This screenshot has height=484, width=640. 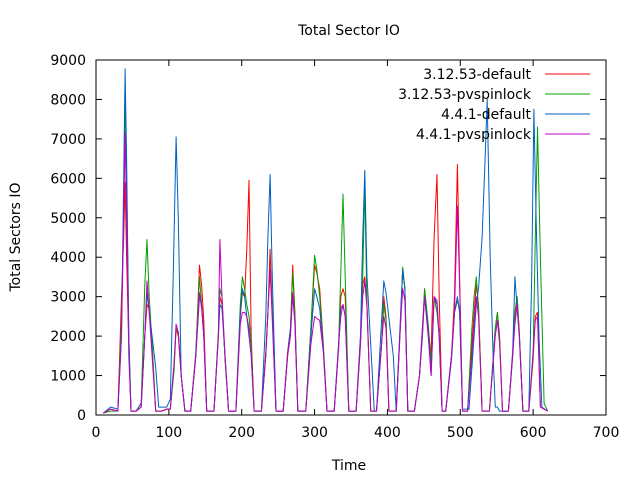 I want to click on y-tick-label: 7000, so click(x=68, y=140).